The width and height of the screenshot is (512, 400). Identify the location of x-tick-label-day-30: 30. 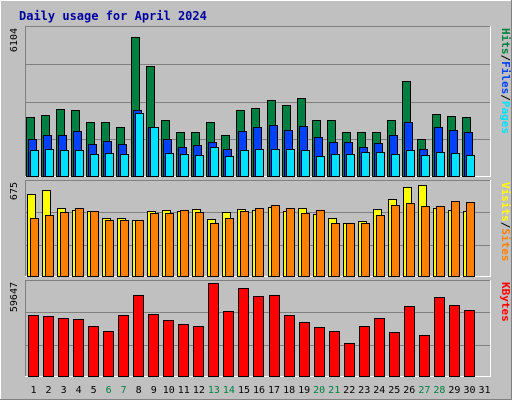
(469, 390).